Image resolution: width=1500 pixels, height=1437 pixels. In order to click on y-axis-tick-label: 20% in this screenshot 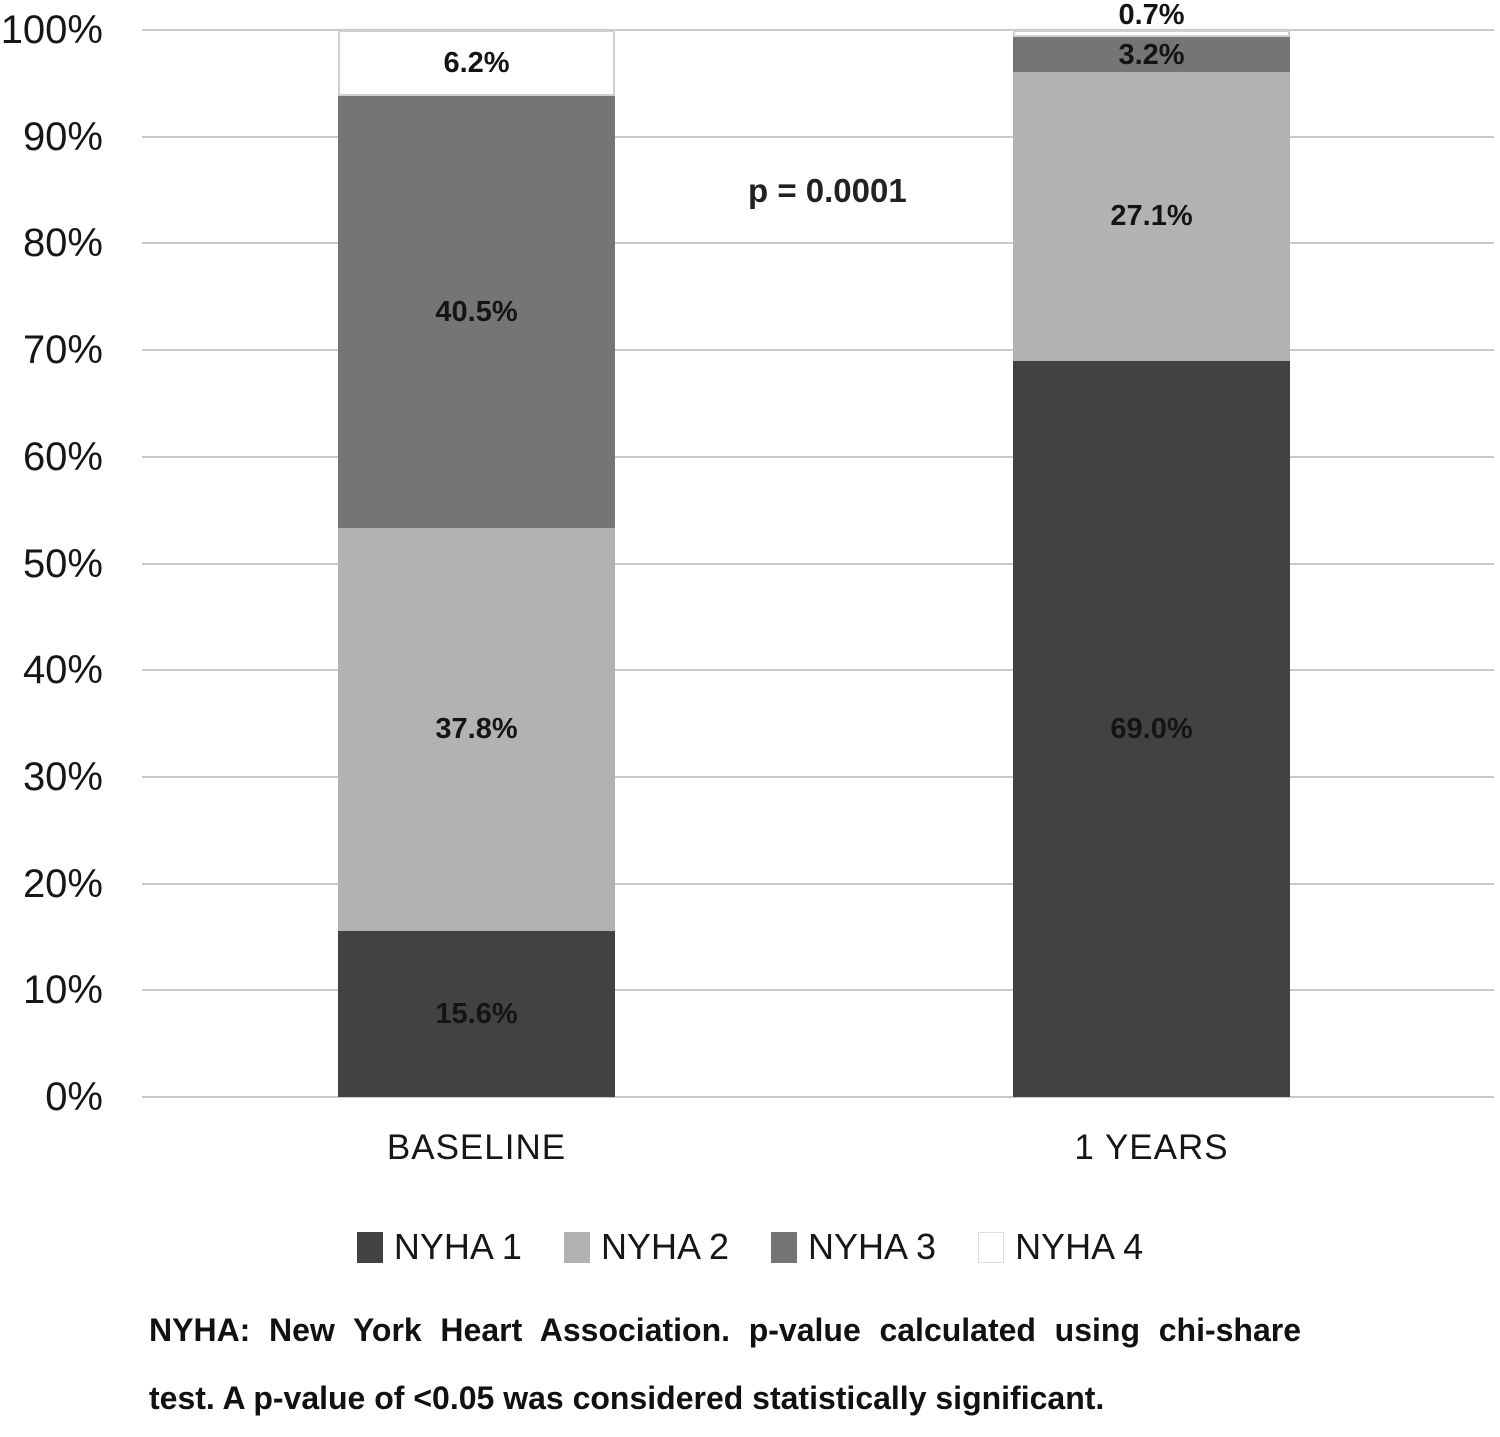, I will do `click(62, 883)`.